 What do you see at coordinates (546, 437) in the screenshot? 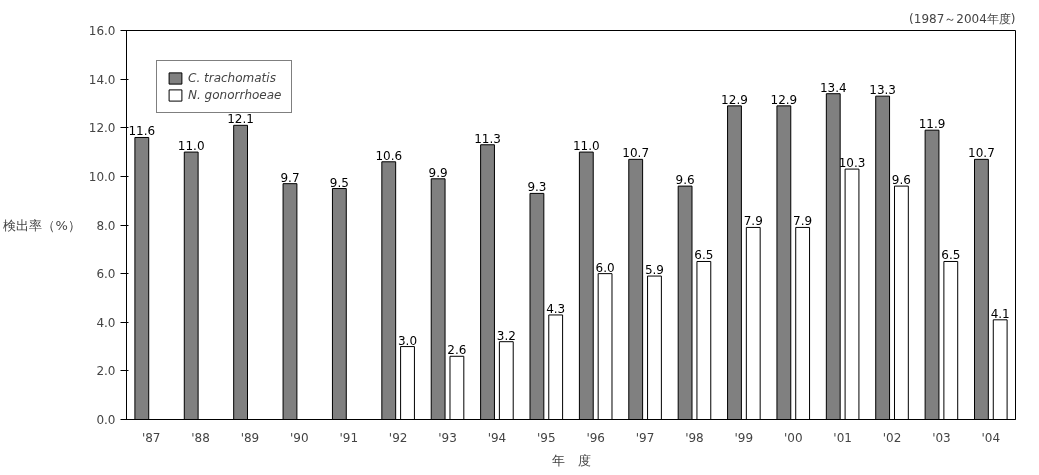
I see `x-tick-label: '95` at bounding box center [546, 437].